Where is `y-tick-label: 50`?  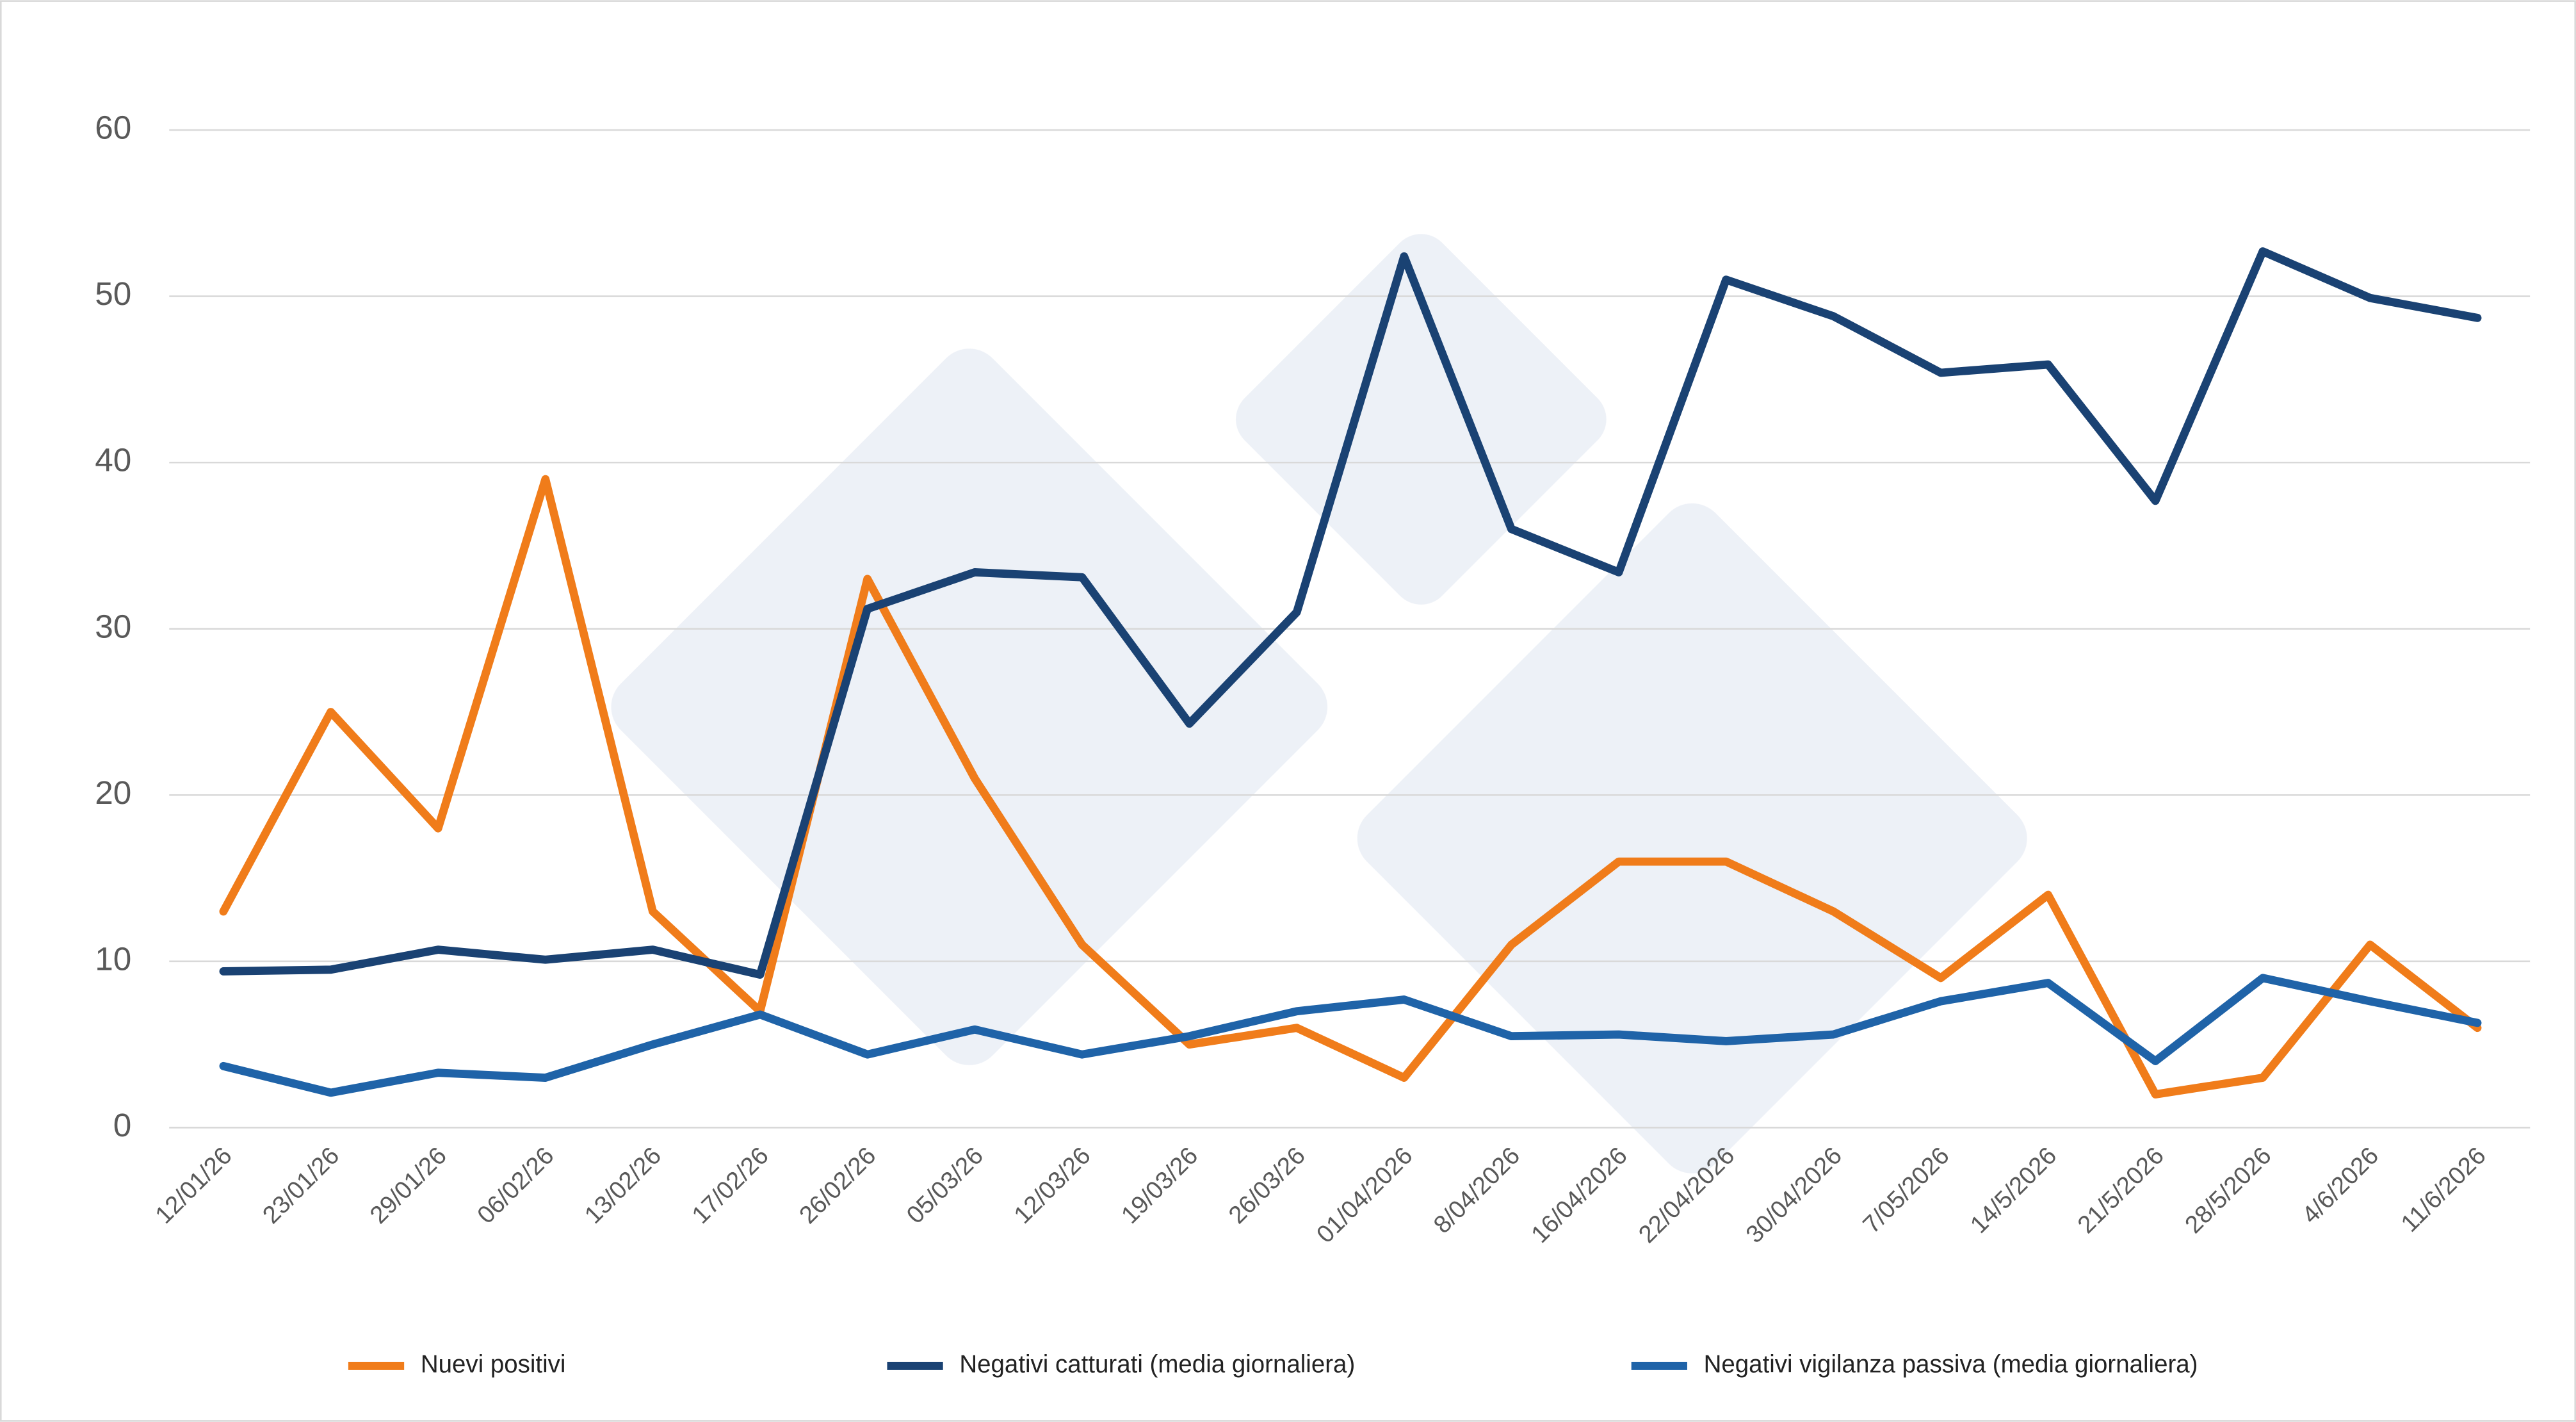
y-tick-label: 50 is located at coordinates (113, 293).